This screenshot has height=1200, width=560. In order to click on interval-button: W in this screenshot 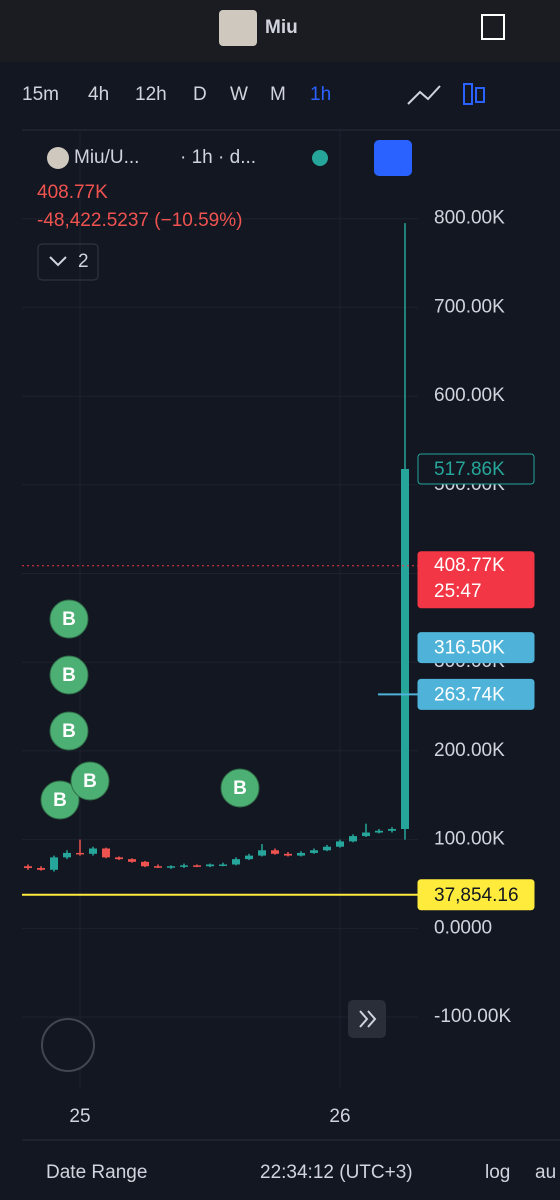, I will do `click(239, 94)`.